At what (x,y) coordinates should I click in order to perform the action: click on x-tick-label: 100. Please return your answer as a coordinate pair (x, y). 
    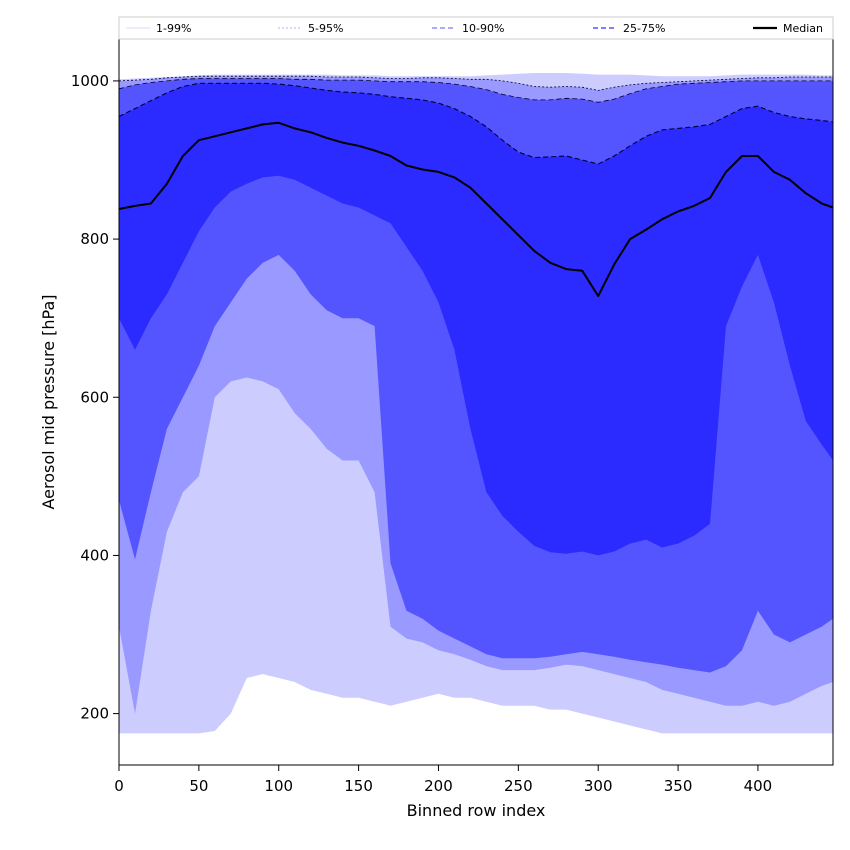
    Looking at the image, I should click on (278, 786).